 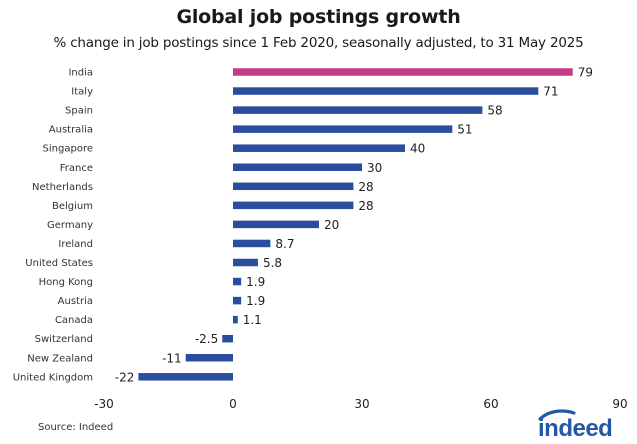 What do you see at coordinates (343, 129) in the screenshot?
I see `bar-australia` at bounding box center [343, 129].